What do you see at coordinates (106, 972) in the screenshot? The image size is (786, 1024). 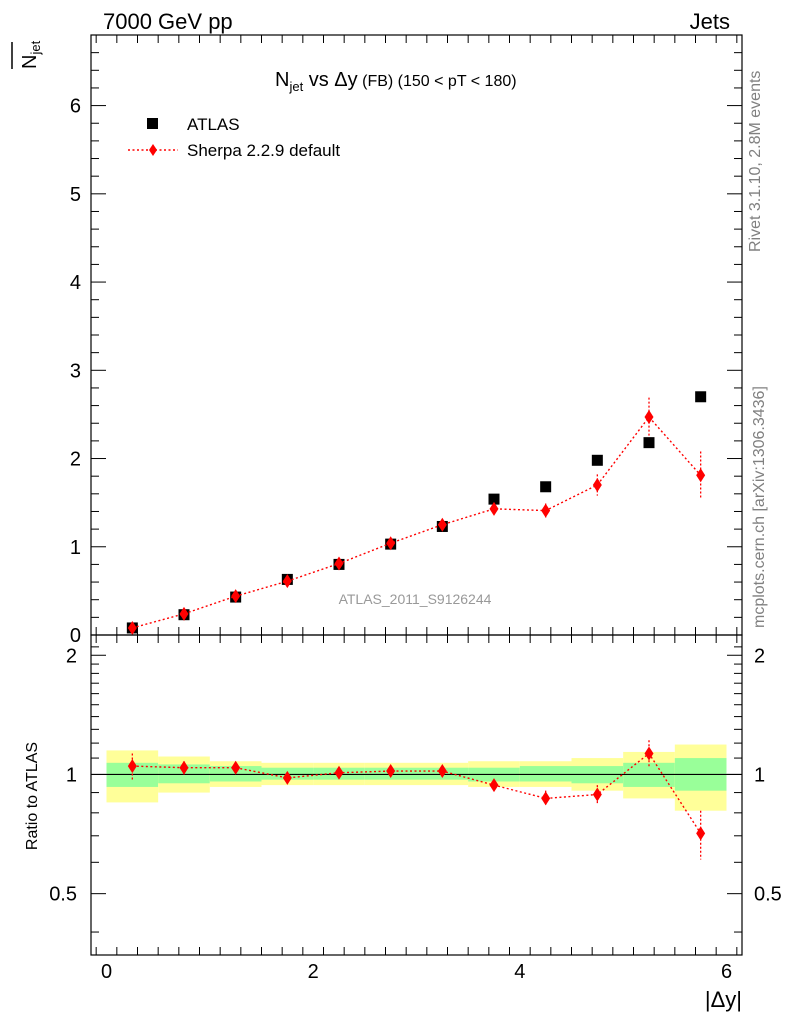 I see `x-tick-label: 0` at bounding box center [106, 972].